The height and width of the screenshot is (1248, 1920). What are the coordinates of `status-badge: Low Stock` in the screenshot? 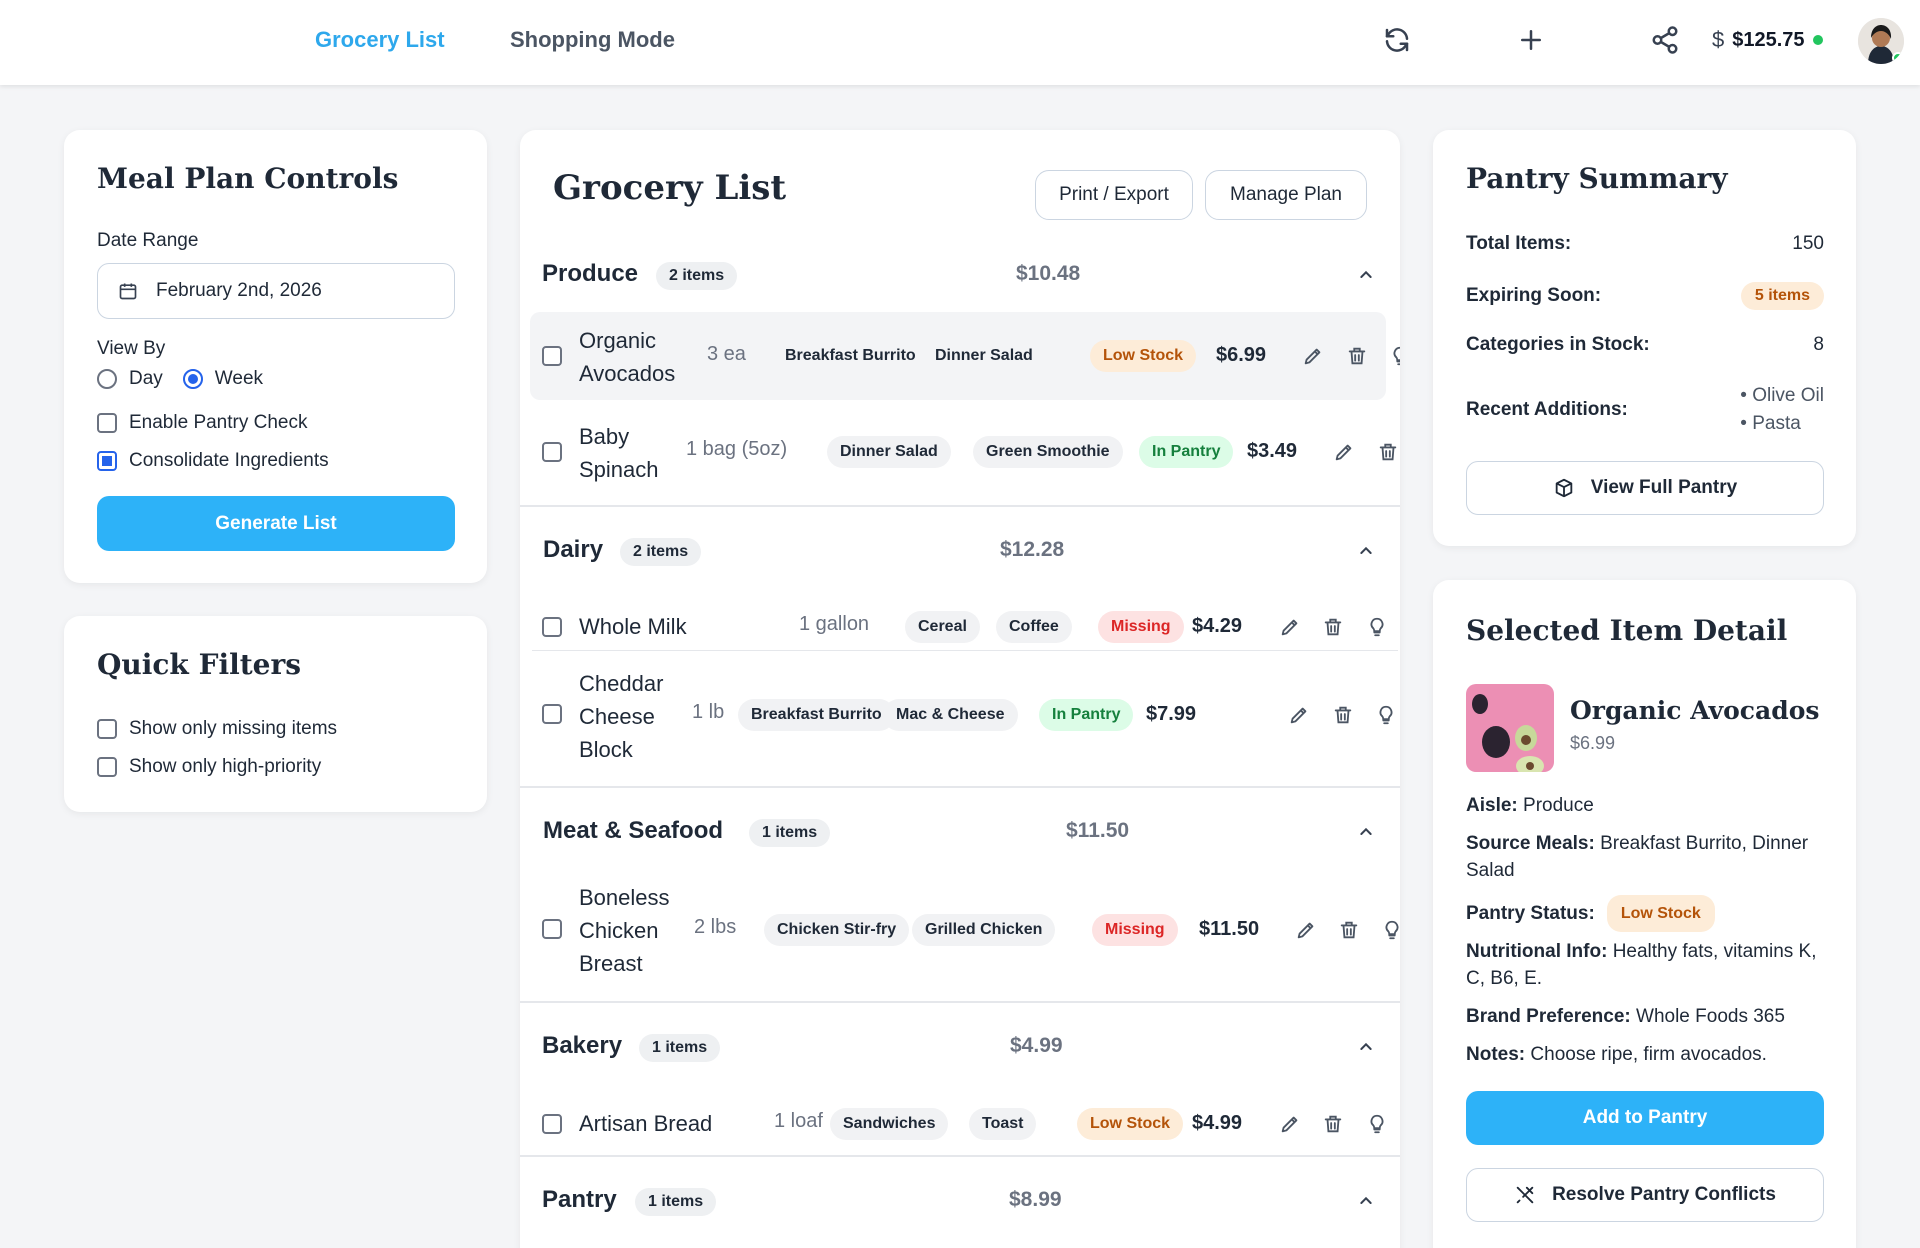 It's located at (1130, 1124).